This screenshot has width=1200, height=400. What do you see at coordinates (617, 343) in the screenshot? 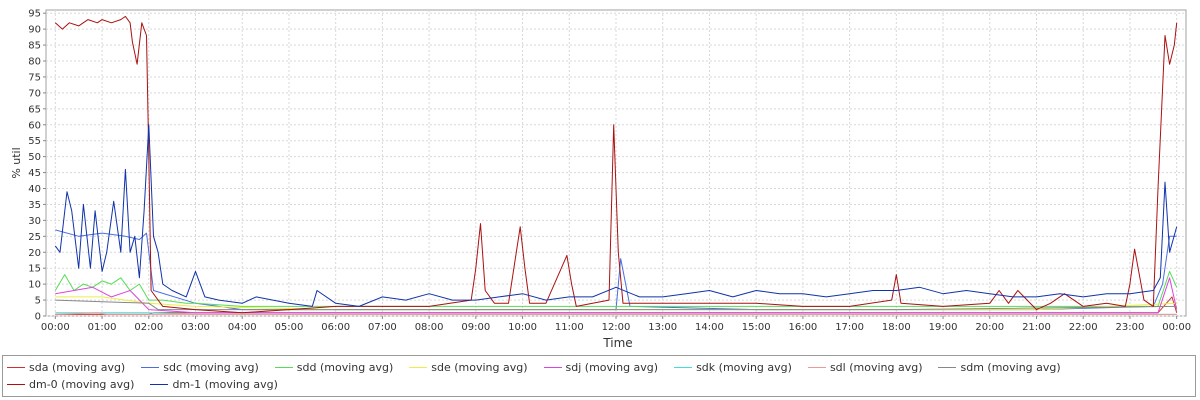
I see `x-axis-label: Time` at bounding box center [617, 343].